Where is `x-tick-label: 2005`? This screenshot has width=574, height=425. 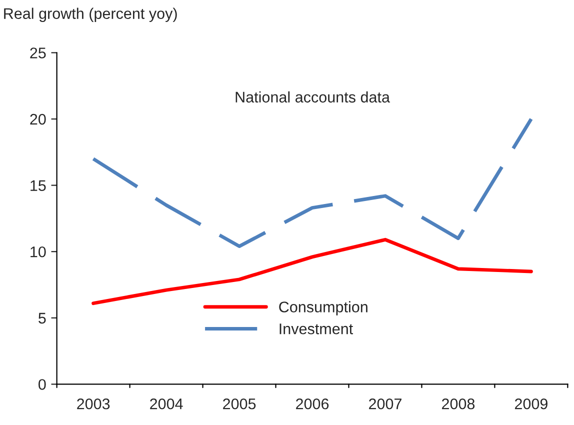
x-tick-label: 2005 is located at coordinates (239, 404).